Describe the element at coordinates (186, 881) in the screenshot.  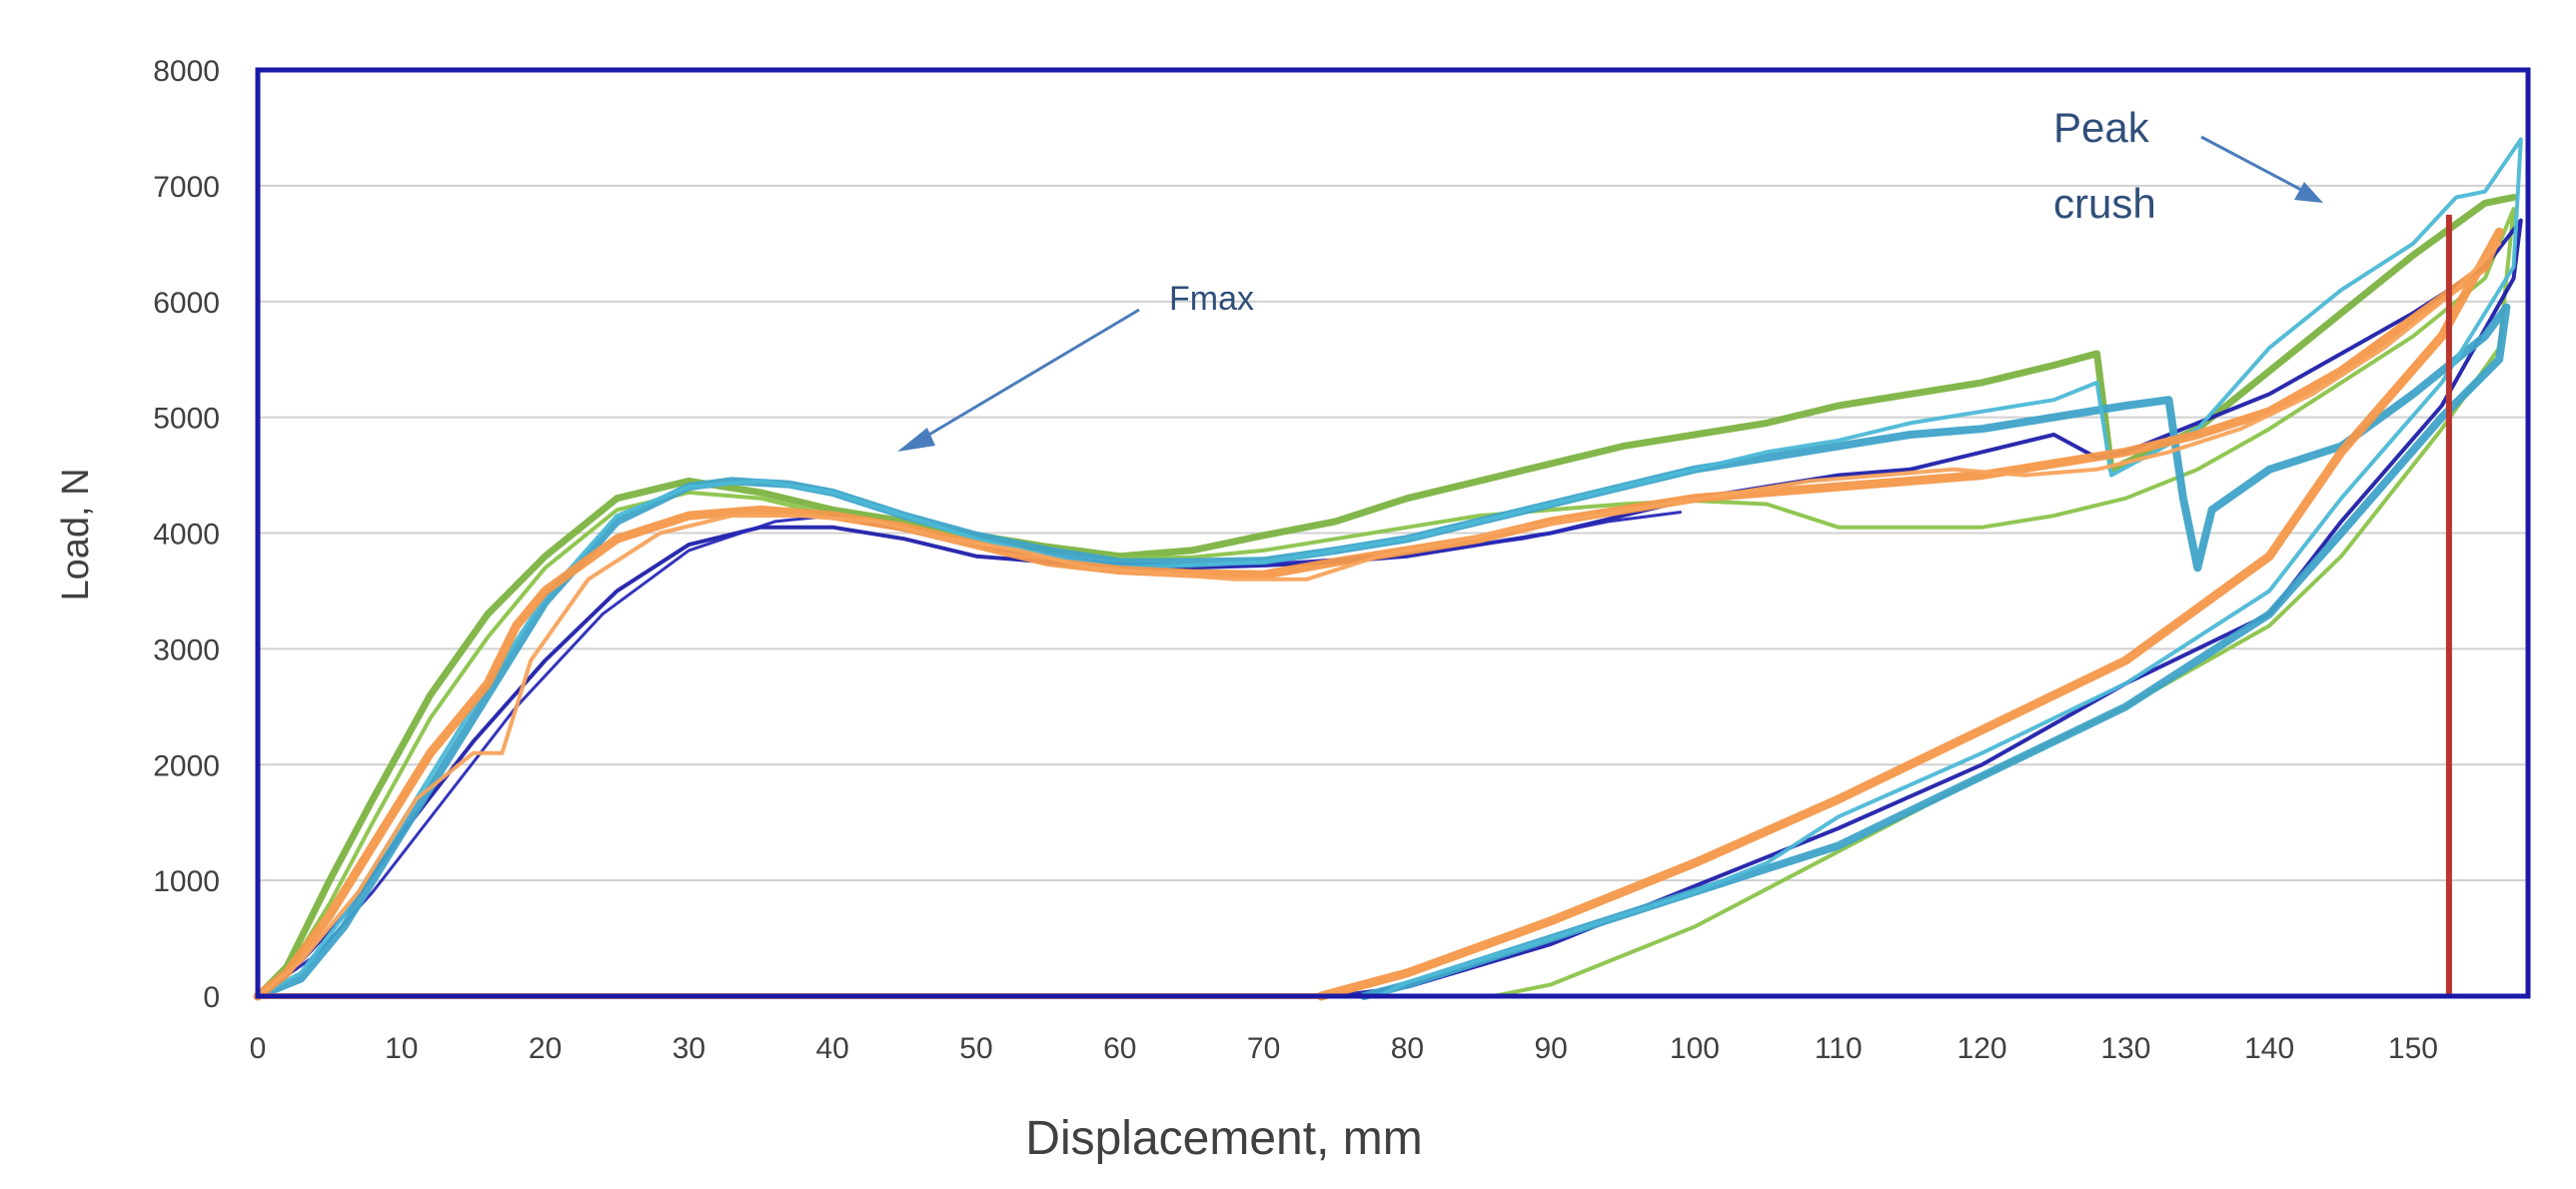
I see `y-tick-label: 1000` at that location.